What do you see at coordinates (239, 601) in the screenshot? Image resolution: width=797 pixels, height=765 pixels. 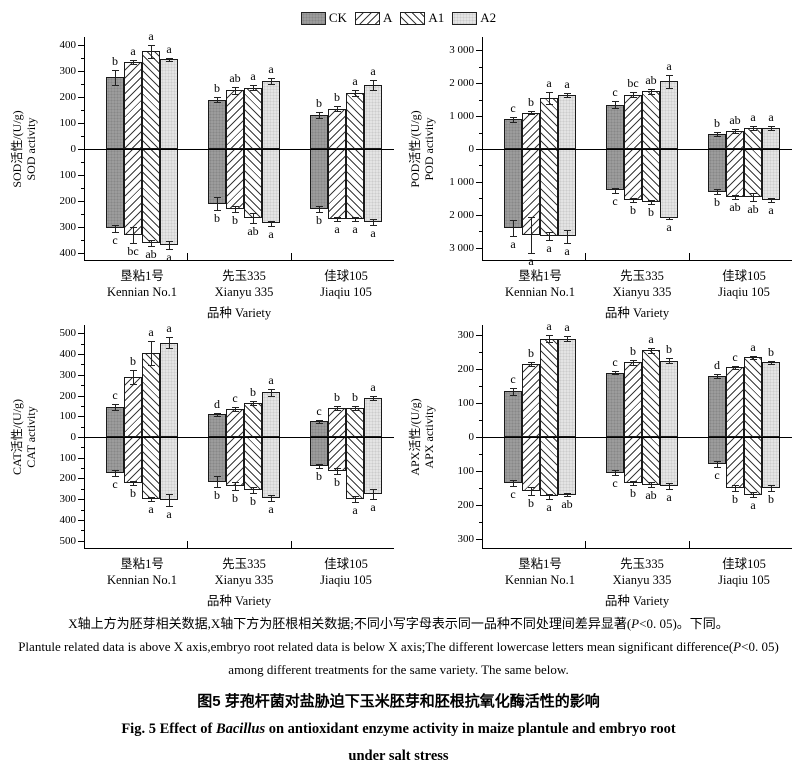 I see `x-axis-title-cat: 品种 Variety` at bounding box center [239, 601].